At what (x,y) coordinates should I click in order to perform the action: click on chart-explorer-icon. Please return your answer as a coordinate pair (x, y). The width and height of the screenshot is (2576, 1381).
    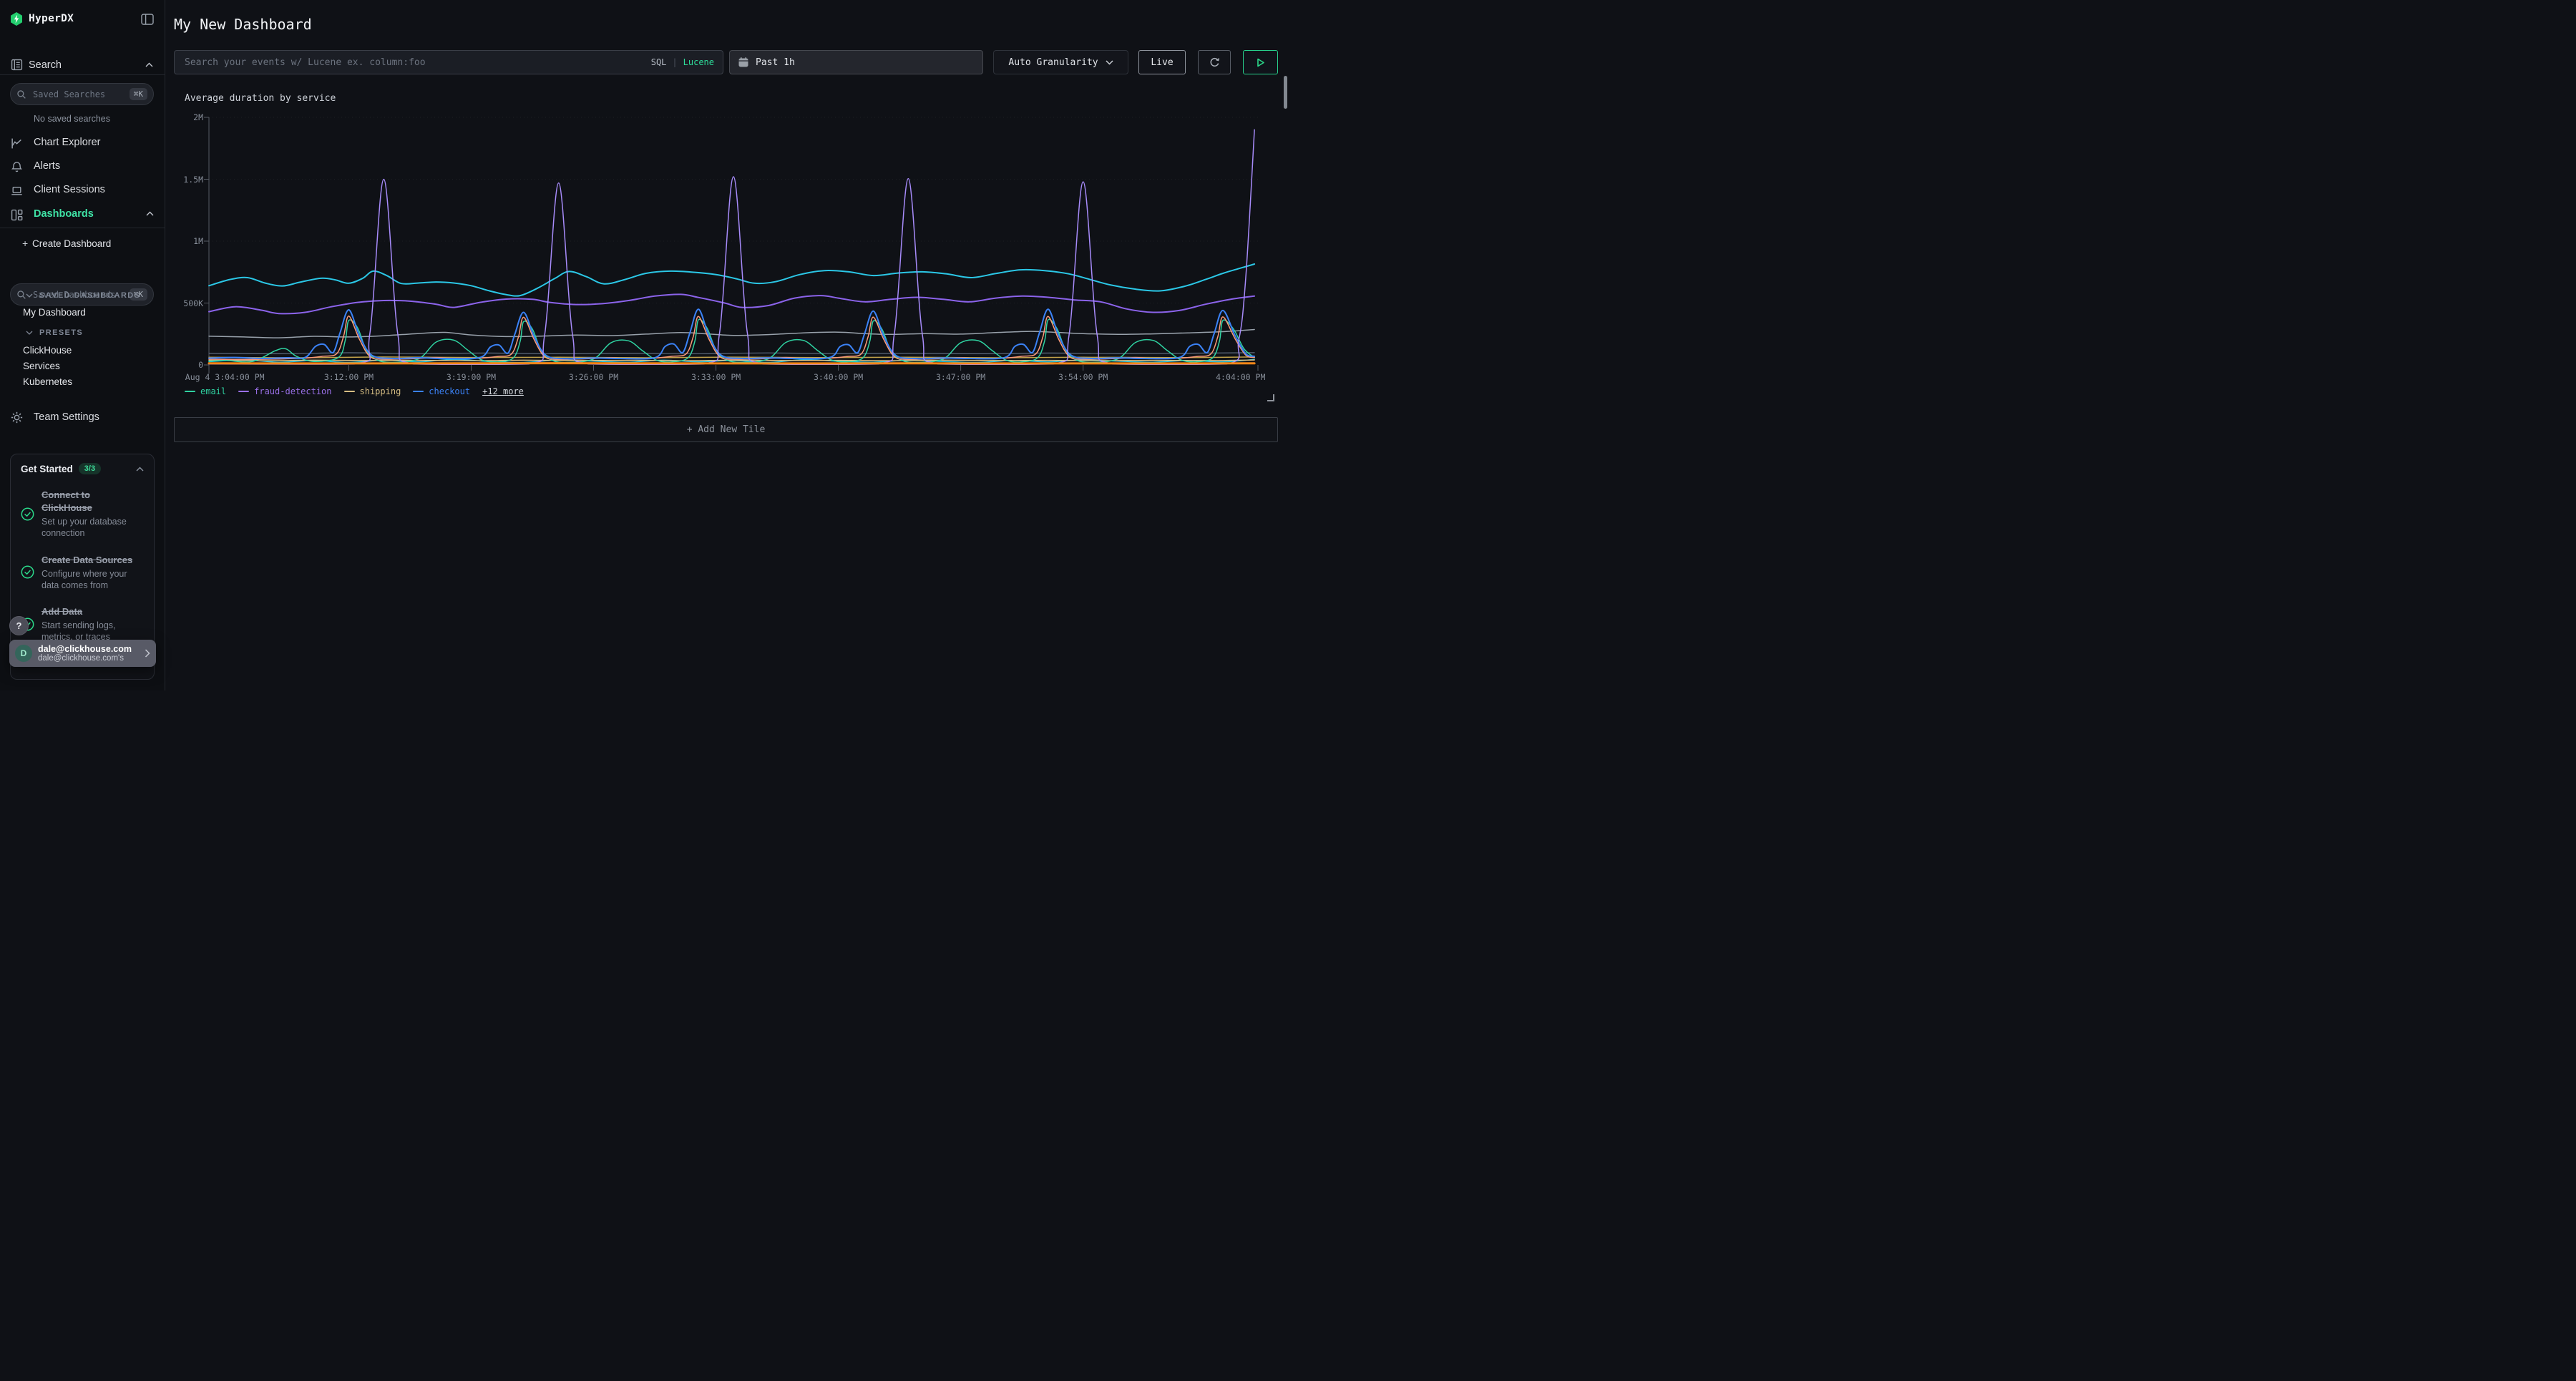
    Looking at the image, I should click on (17, 143).